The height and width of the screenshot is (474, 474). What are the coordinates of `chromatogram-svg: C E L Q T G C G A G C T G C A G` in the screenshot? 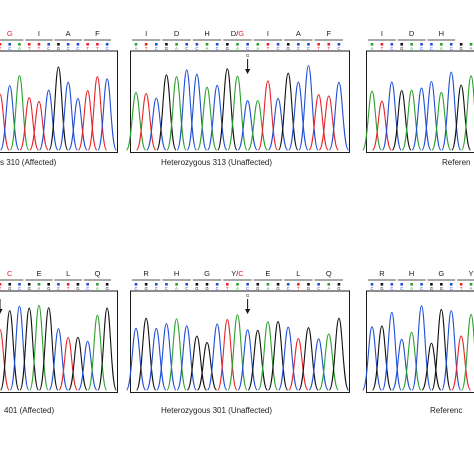 It's located at (59, 331).